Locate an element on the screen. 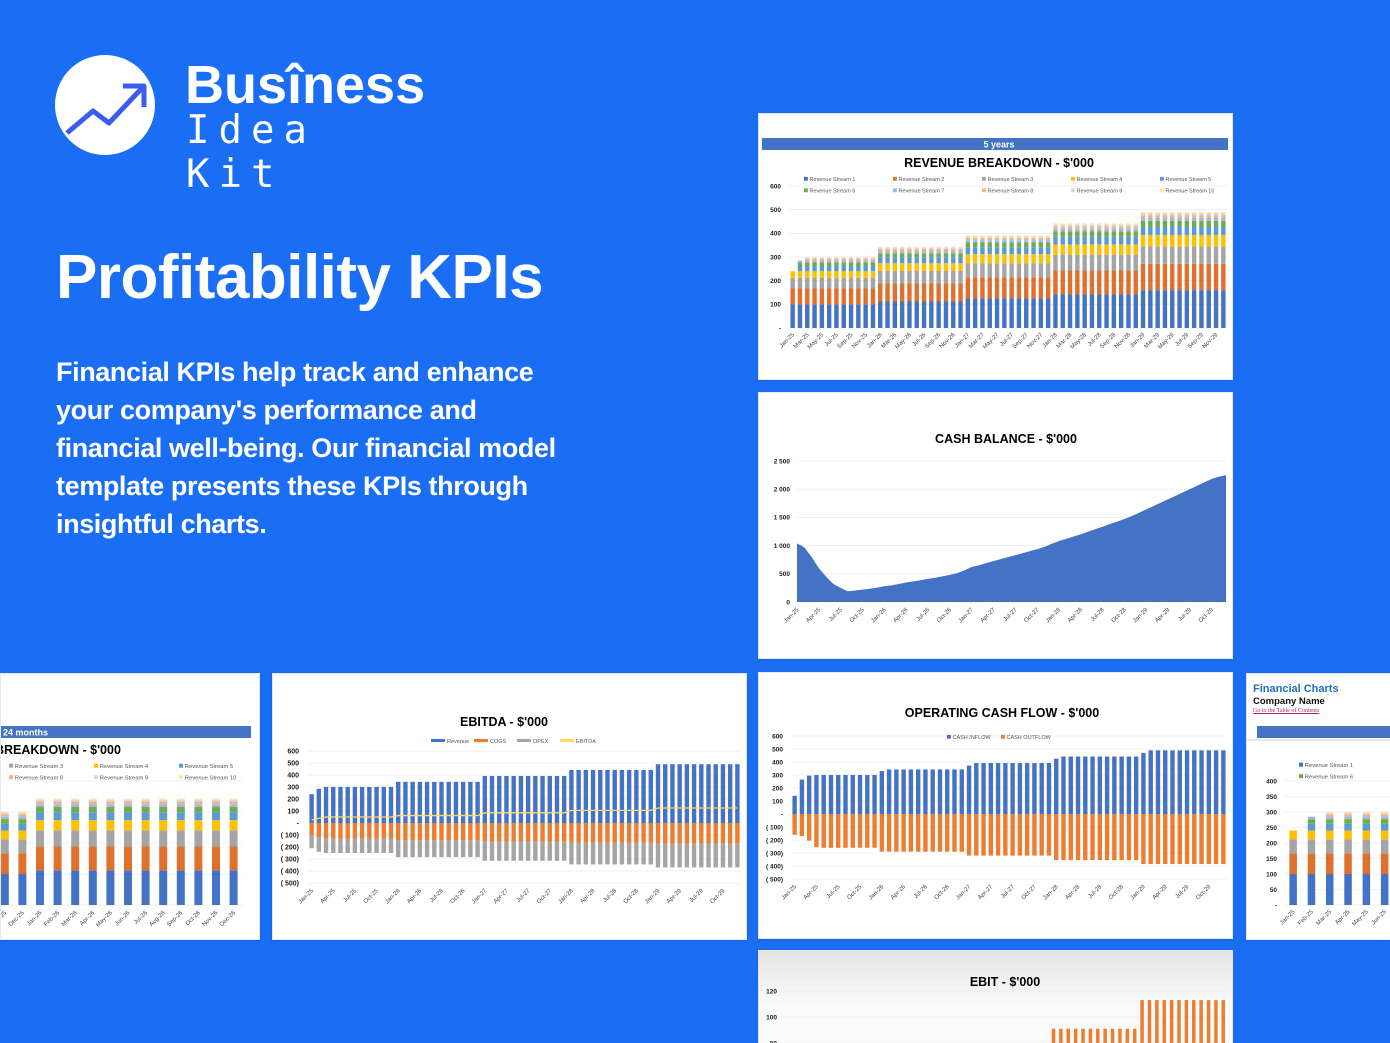 Image resolution: width=1390 pixels, height=1043 pixels. x-tick-label: Dec-26 is located at coordinates (228, 919).